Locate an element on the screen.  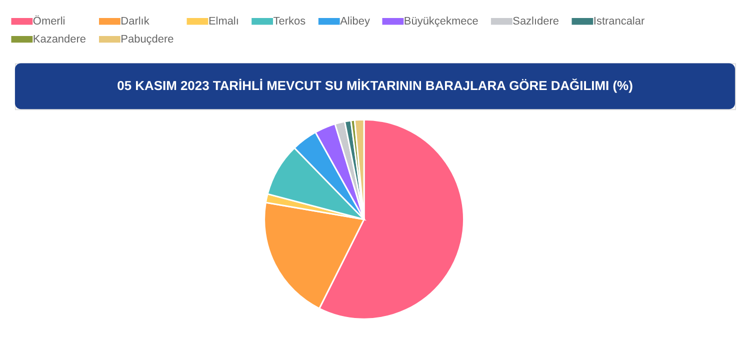
text: 05 KASIM 2023 TARİHLİ MEVCUT SU MİKTARININ BARAJLARA GÖRE DAĞILIMI (%) is located at coordinates (375, 86).